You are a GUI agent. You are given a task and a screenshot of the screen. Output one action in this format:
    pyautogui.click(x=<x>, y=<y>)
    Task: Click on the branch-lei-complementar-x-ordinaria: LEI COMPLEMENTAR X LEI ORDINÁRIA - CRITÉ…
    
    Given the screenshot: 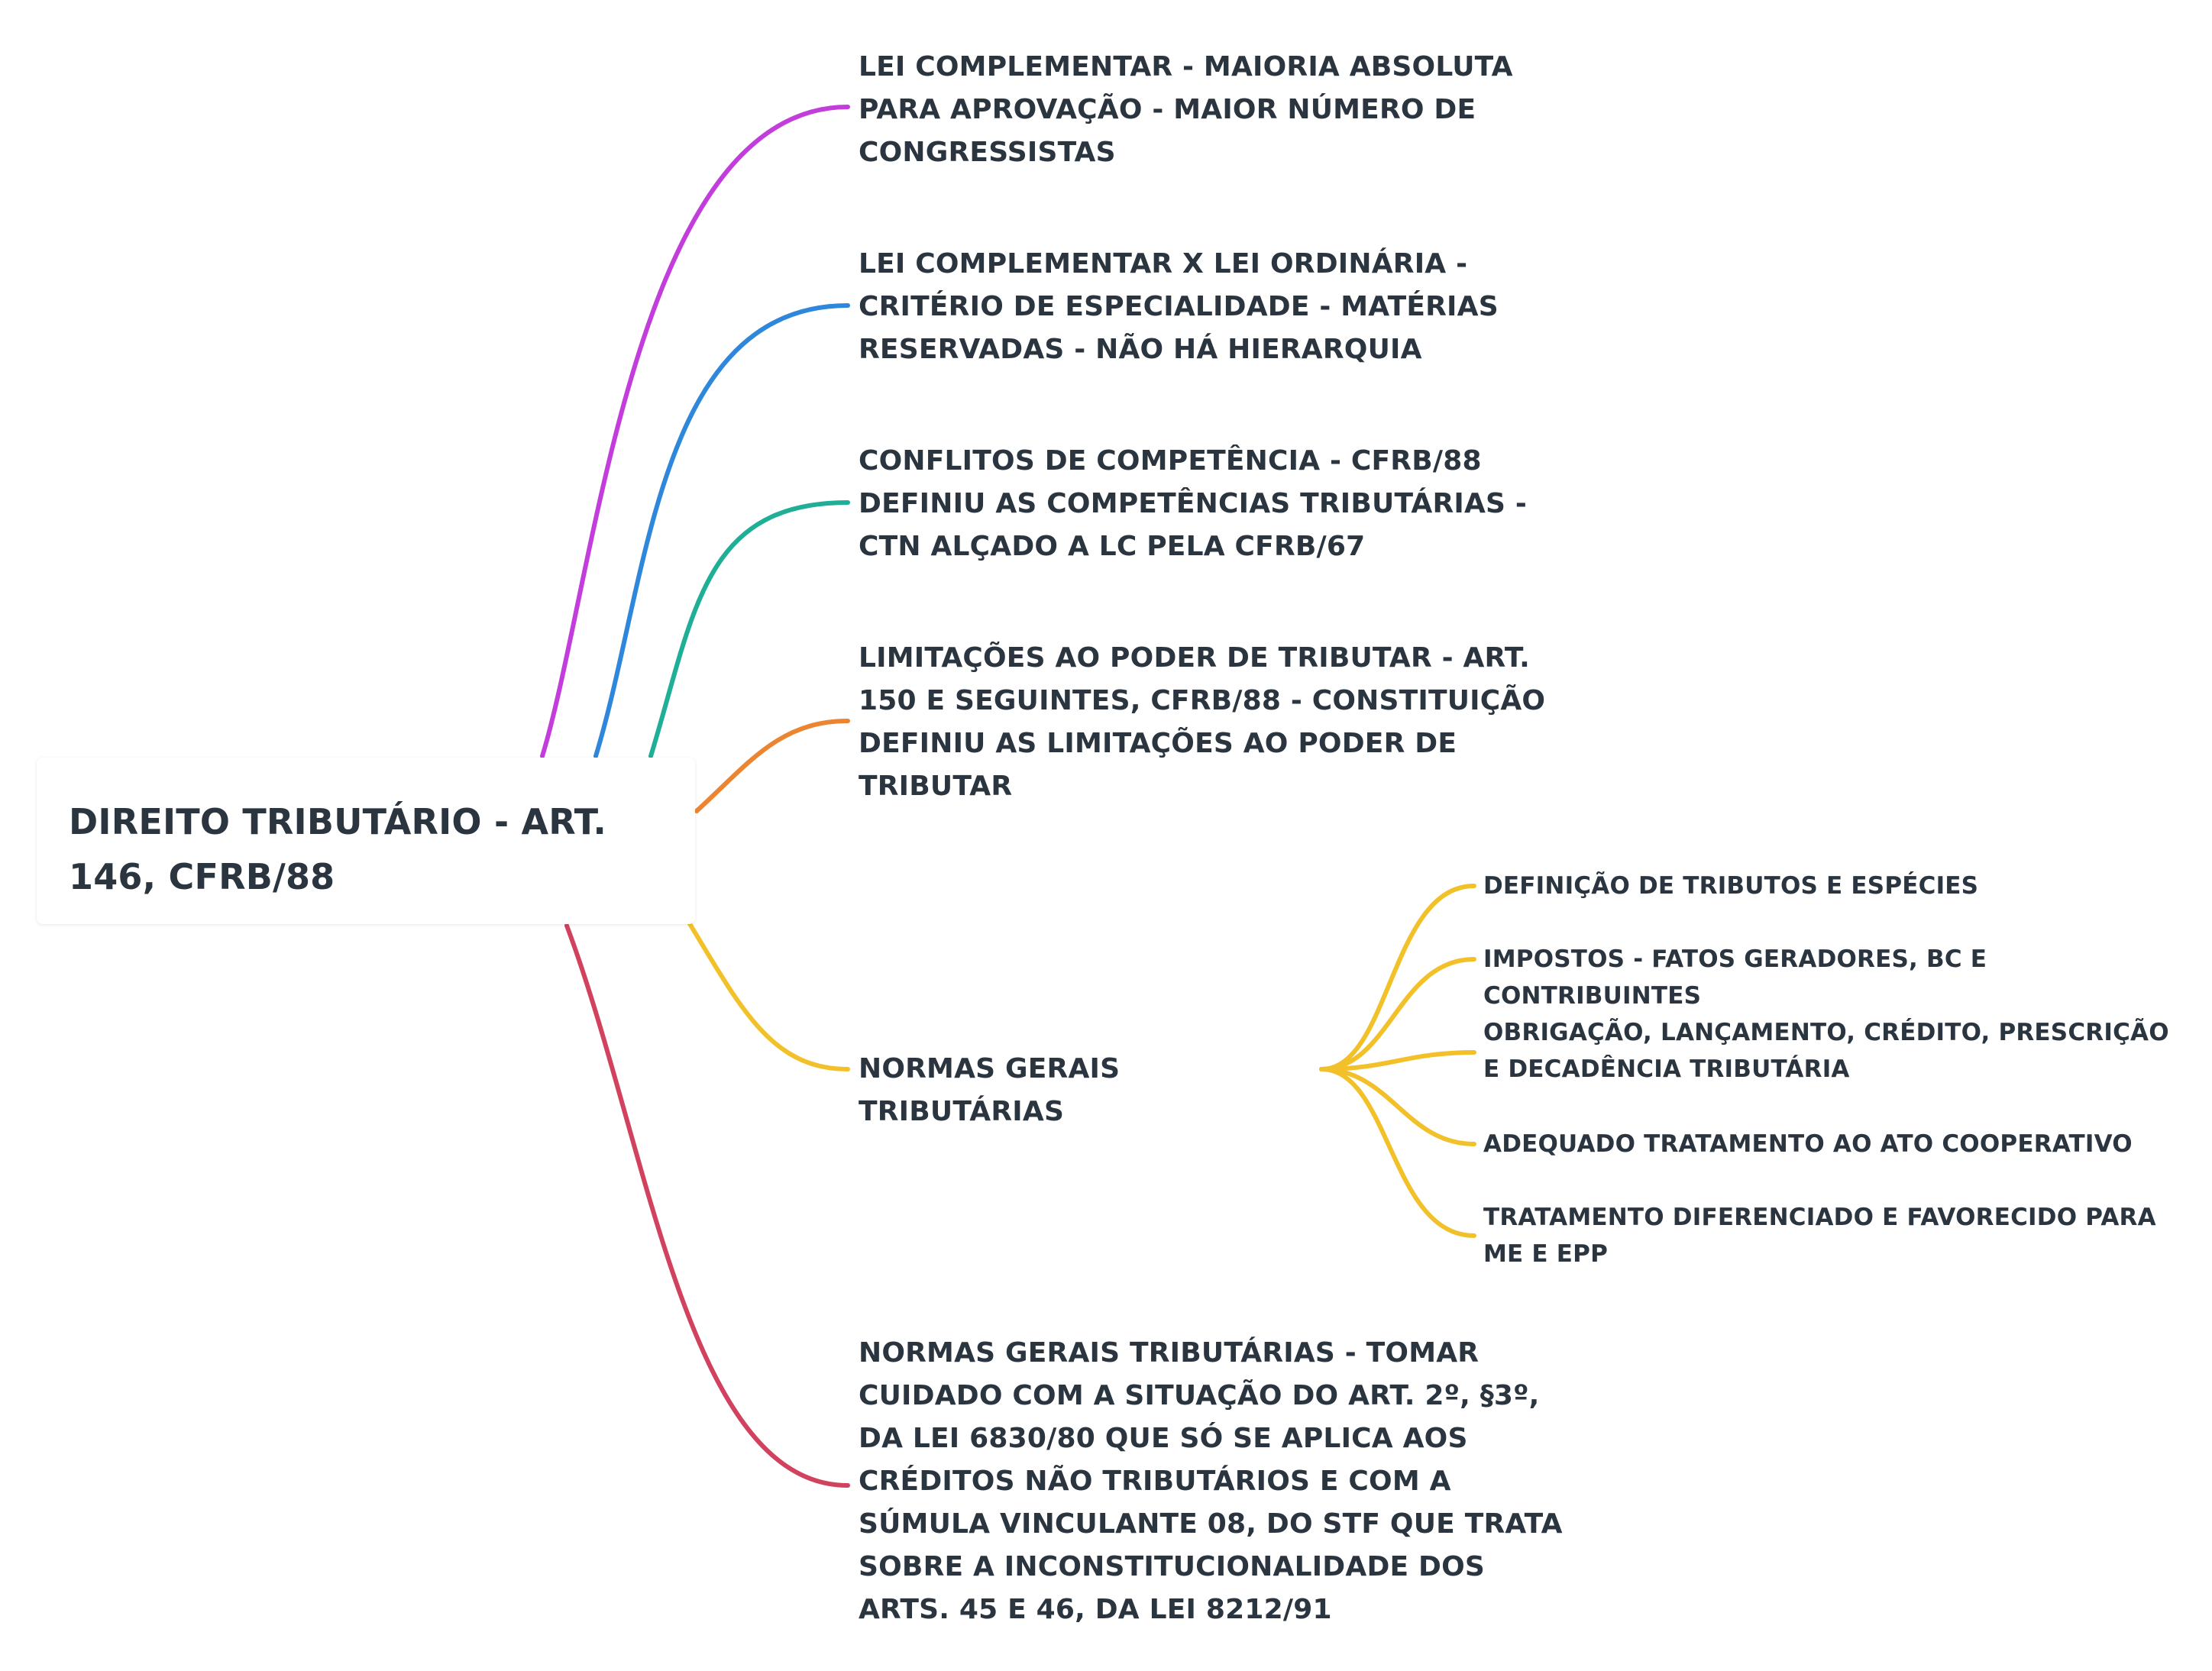 What is the action you would take?
    pyautogui.click(x=1179, y=306)
    